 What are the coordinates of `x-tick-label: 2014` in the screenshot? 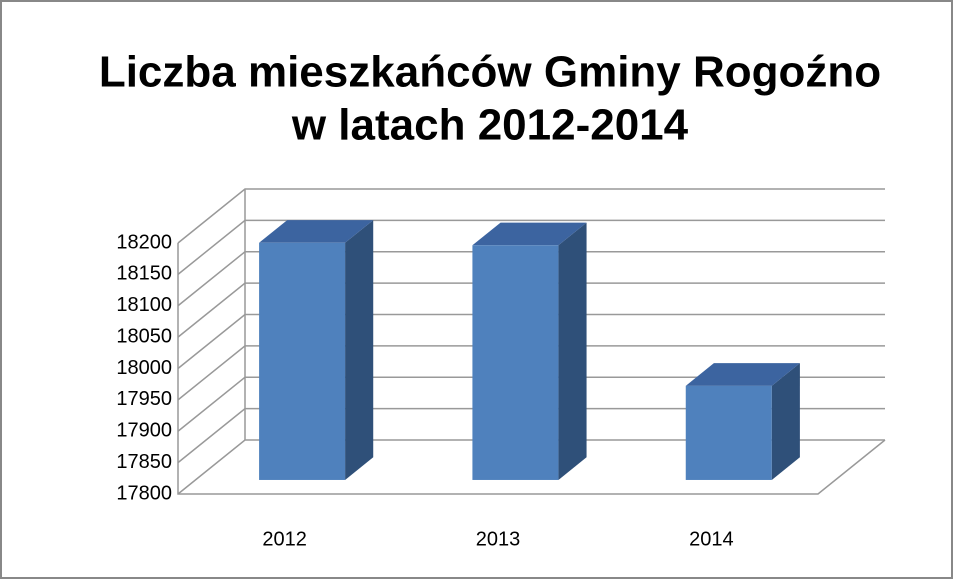 It's located at (711, 539).